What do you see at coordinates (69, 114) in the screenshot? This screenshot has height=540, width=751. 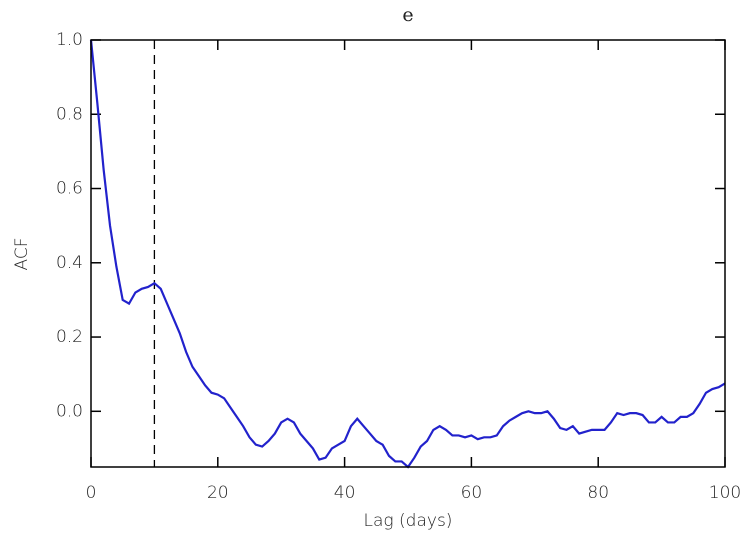 I see `y-tick-label: 0.8` at bounding box center [69, 114].